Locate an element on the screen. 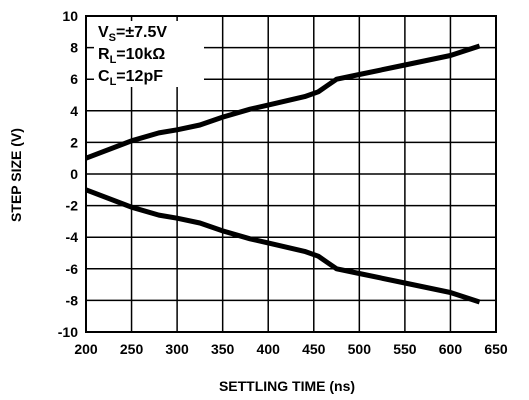 This screenshot has height=400, width=529. x-tick-label: 500 is located at coordinates (360, 349).